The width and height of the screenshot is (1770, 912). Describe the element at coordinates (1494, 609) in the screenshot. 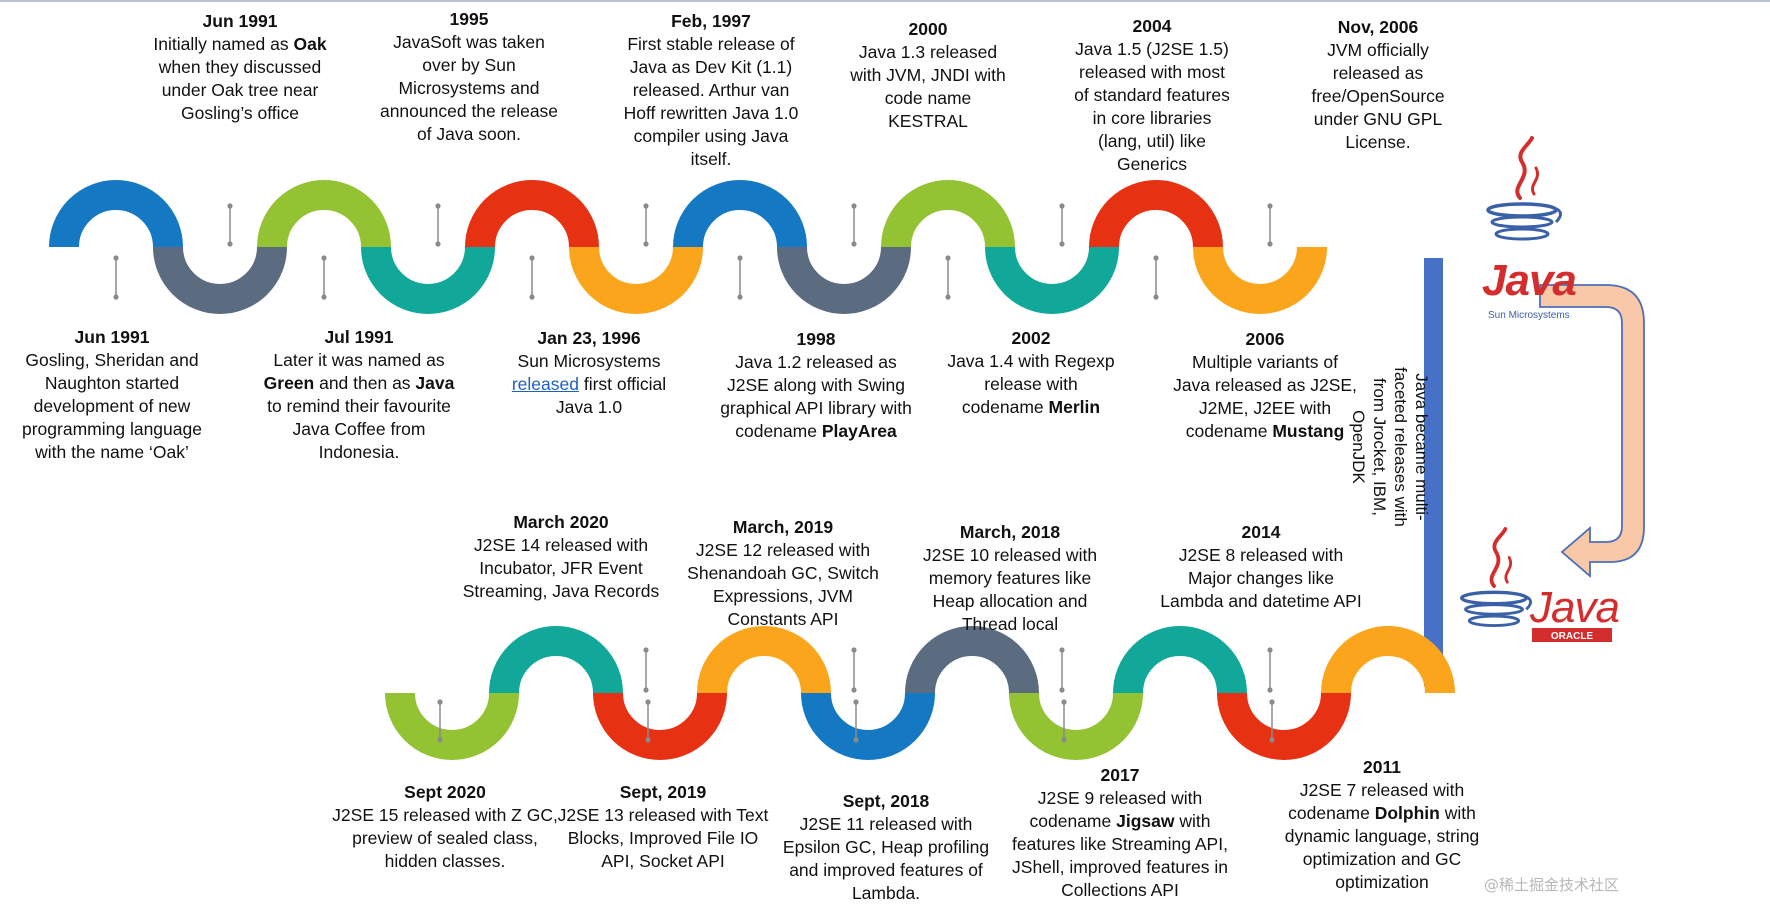

I see `oracle-java-cup-band` at that location.